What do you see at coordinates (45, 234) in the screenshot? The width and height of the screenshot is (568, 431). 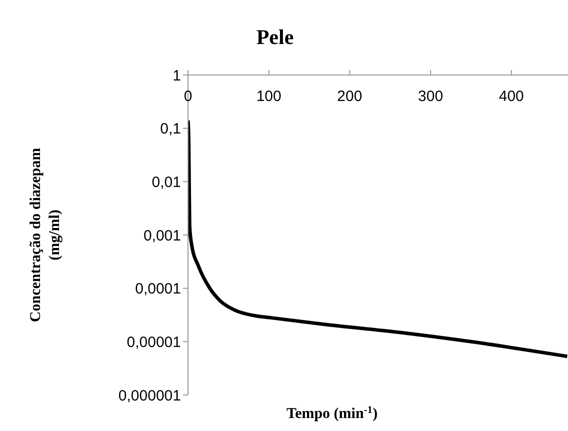 I see `y-axis-title: Concentração do diazepam (mg/ml)` at bounding box center [45, 234].